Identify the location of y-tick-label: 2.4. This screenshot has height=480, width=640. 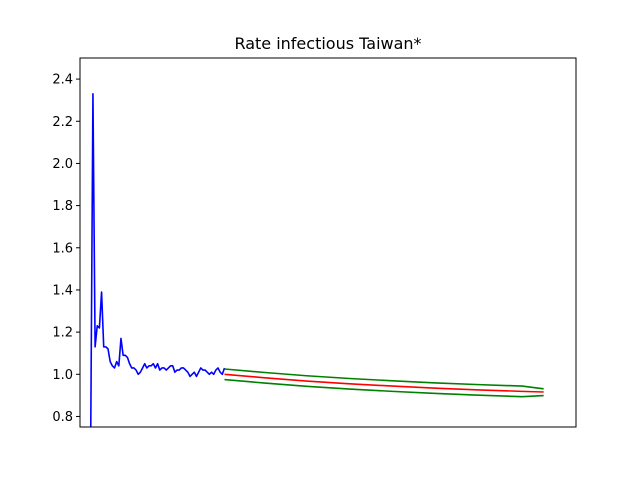
(62, 80).